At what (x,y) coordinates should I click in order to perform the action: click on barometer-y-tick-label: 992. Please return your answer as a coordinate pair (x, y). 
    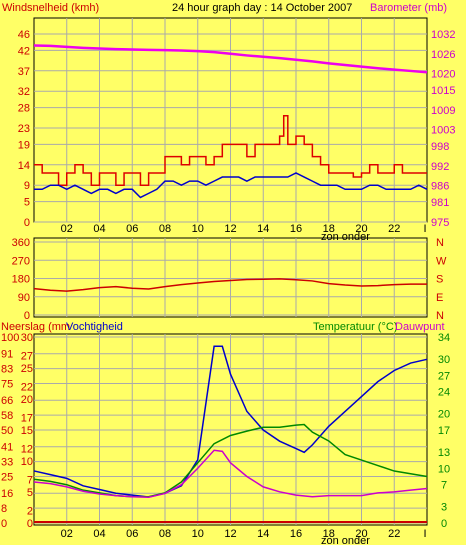
    Looking at the image, I should click on (440, 167).